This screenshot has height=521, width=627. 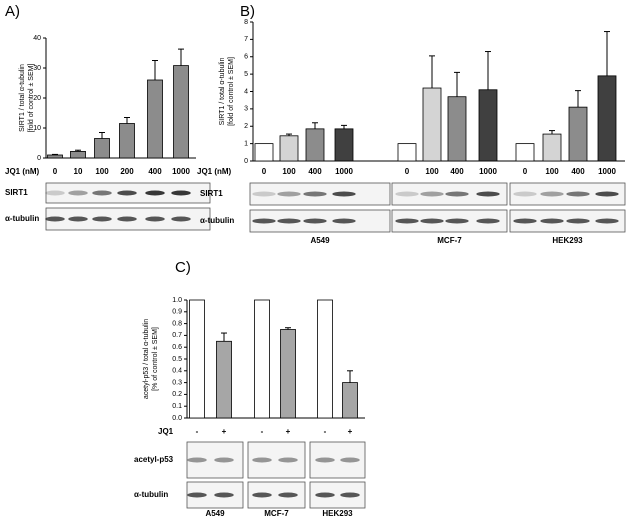 I want to click on y-tick-label: 0.6, so click(x=177, y=347).